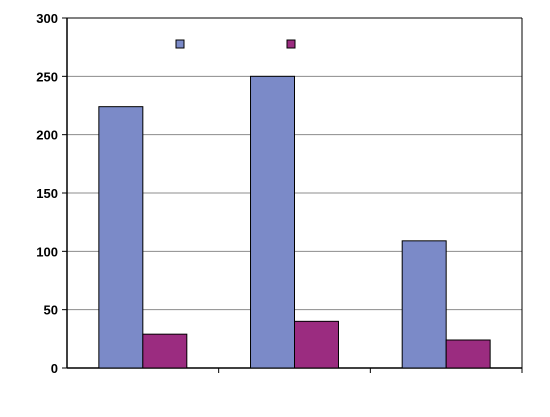 The width and height of the screenshot is (550, 417). Describe the element at coordinates (47, 251) in the screenshot. I see `y-tick-label: 100` at that location.